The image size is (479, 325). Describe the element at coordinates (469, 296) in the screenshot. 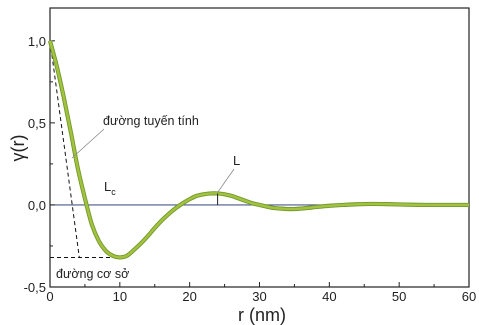

I see `x-tick-label: 60` at that location.